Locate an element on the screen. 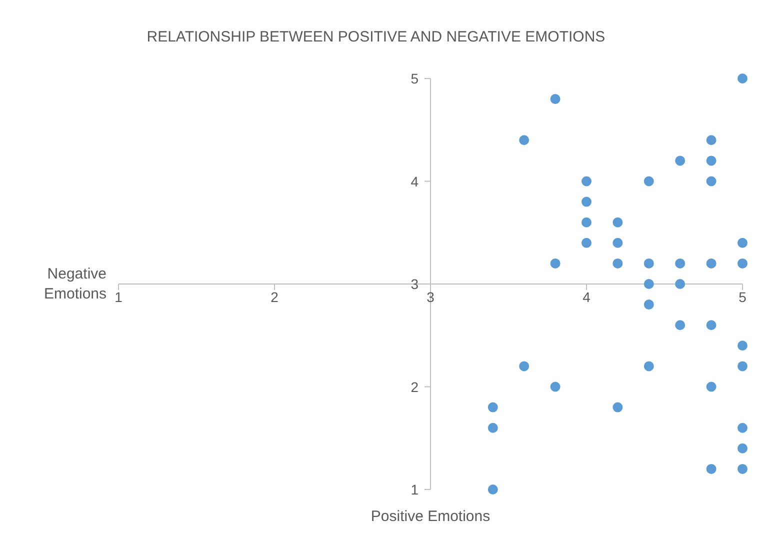  y-tick-label: 3 is located at coordinates (414, 284).